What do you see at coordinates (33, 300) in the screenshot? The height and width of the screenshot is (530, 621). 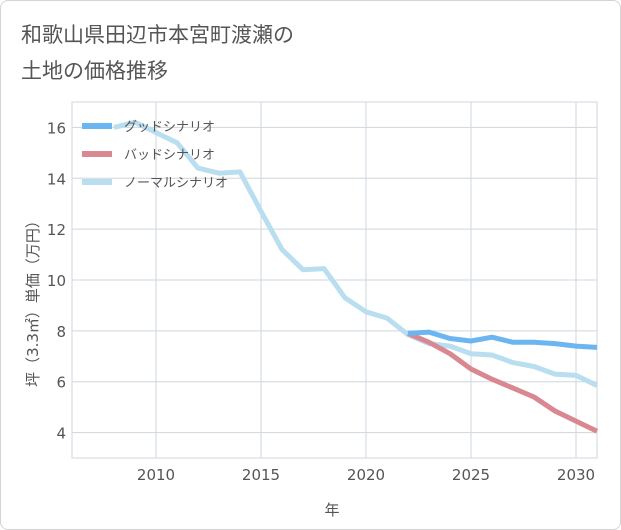 I see `y-axis-label: 坪（3.3㎡）単価（万円）` at bounding box center [33, 300].